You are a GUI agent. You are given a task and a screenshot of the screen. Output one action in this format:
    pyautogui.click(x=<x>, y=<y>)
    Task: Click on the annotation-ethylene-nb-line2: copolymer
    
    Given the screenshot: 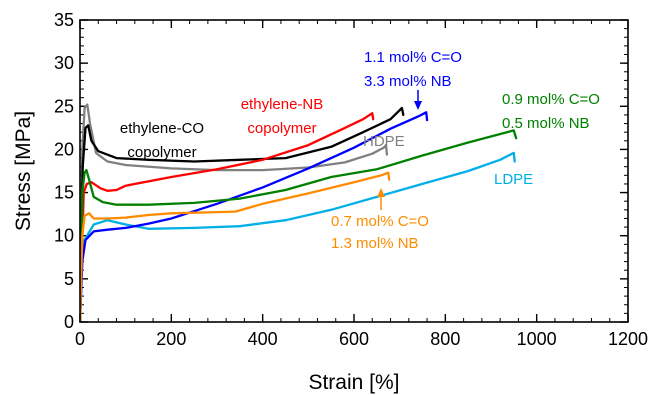 What is the action you would take?
    pyautogui.click(x=281, y=128)
    